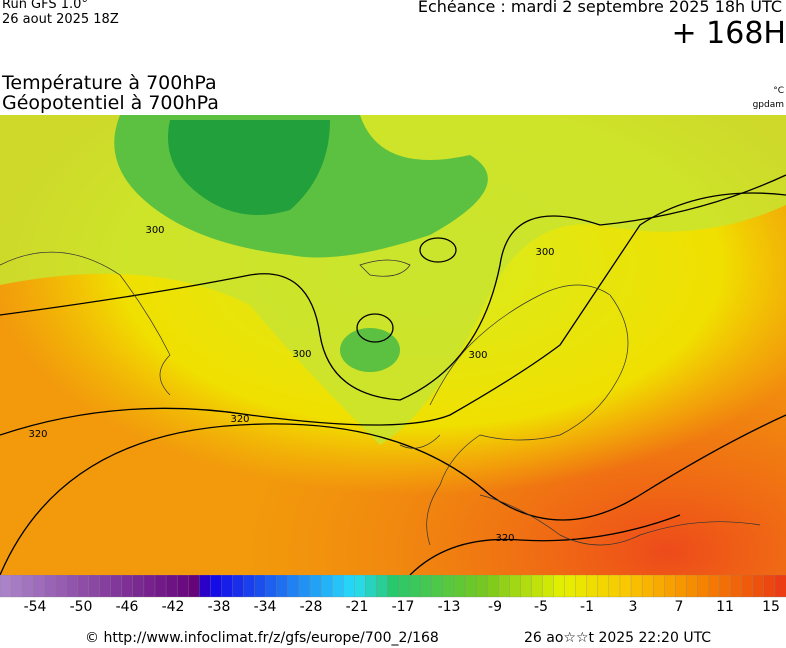 The height and width of the screenshot is (648, 786). I want to click on colorbar-label: -1, so click(587, 607).